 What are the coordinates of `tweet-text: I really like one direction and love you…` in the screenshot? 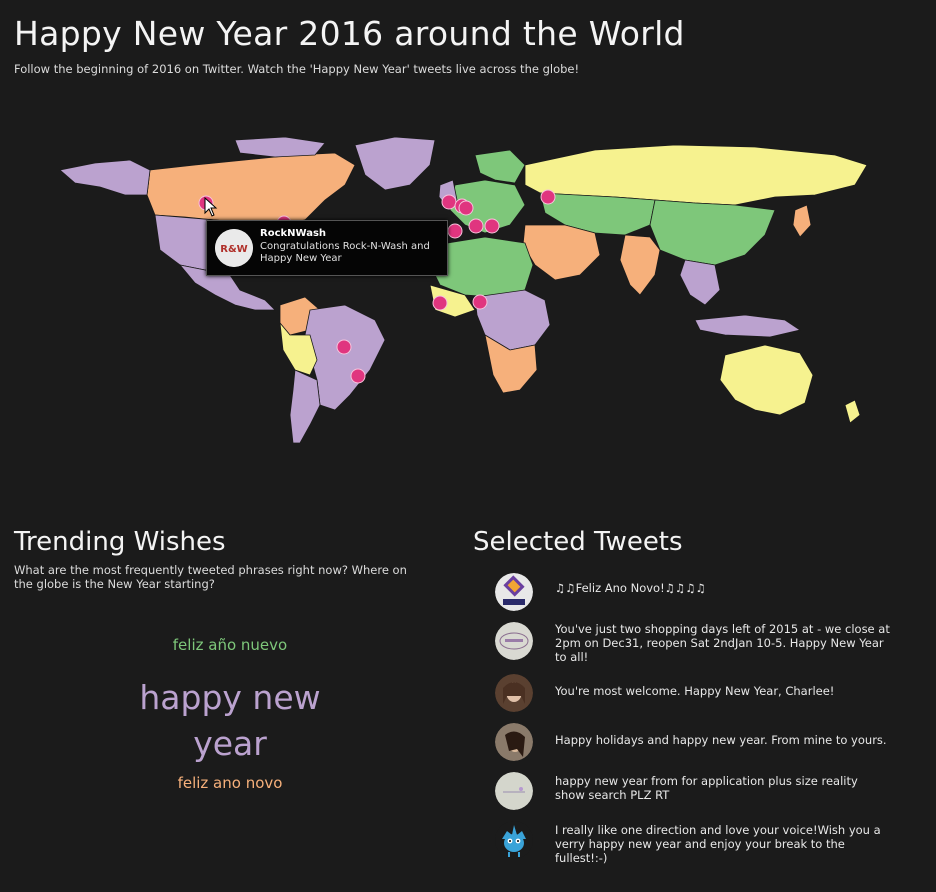 It's located at (718, 844).